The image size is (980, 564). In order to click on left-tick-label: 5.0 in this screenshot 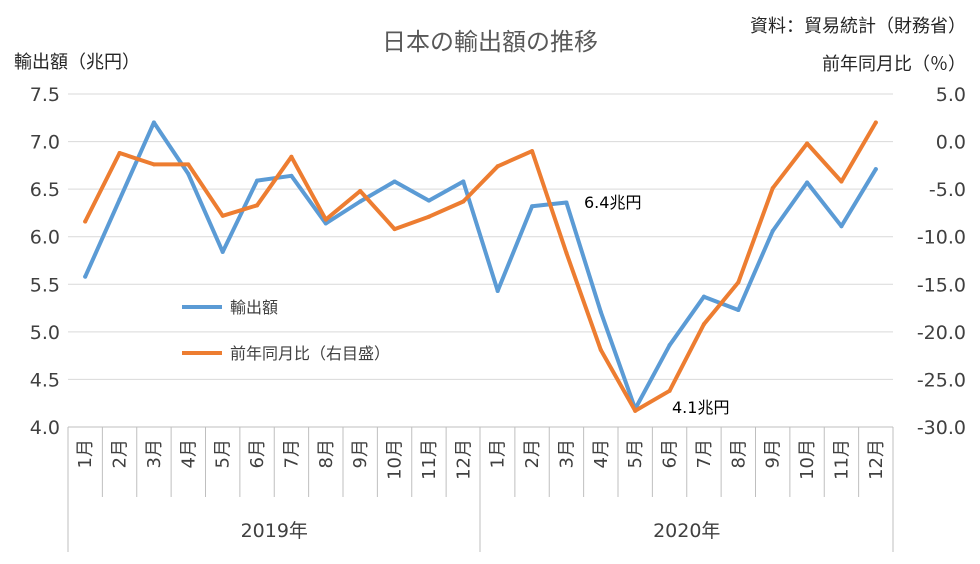, I will do `click(45, 333)`.